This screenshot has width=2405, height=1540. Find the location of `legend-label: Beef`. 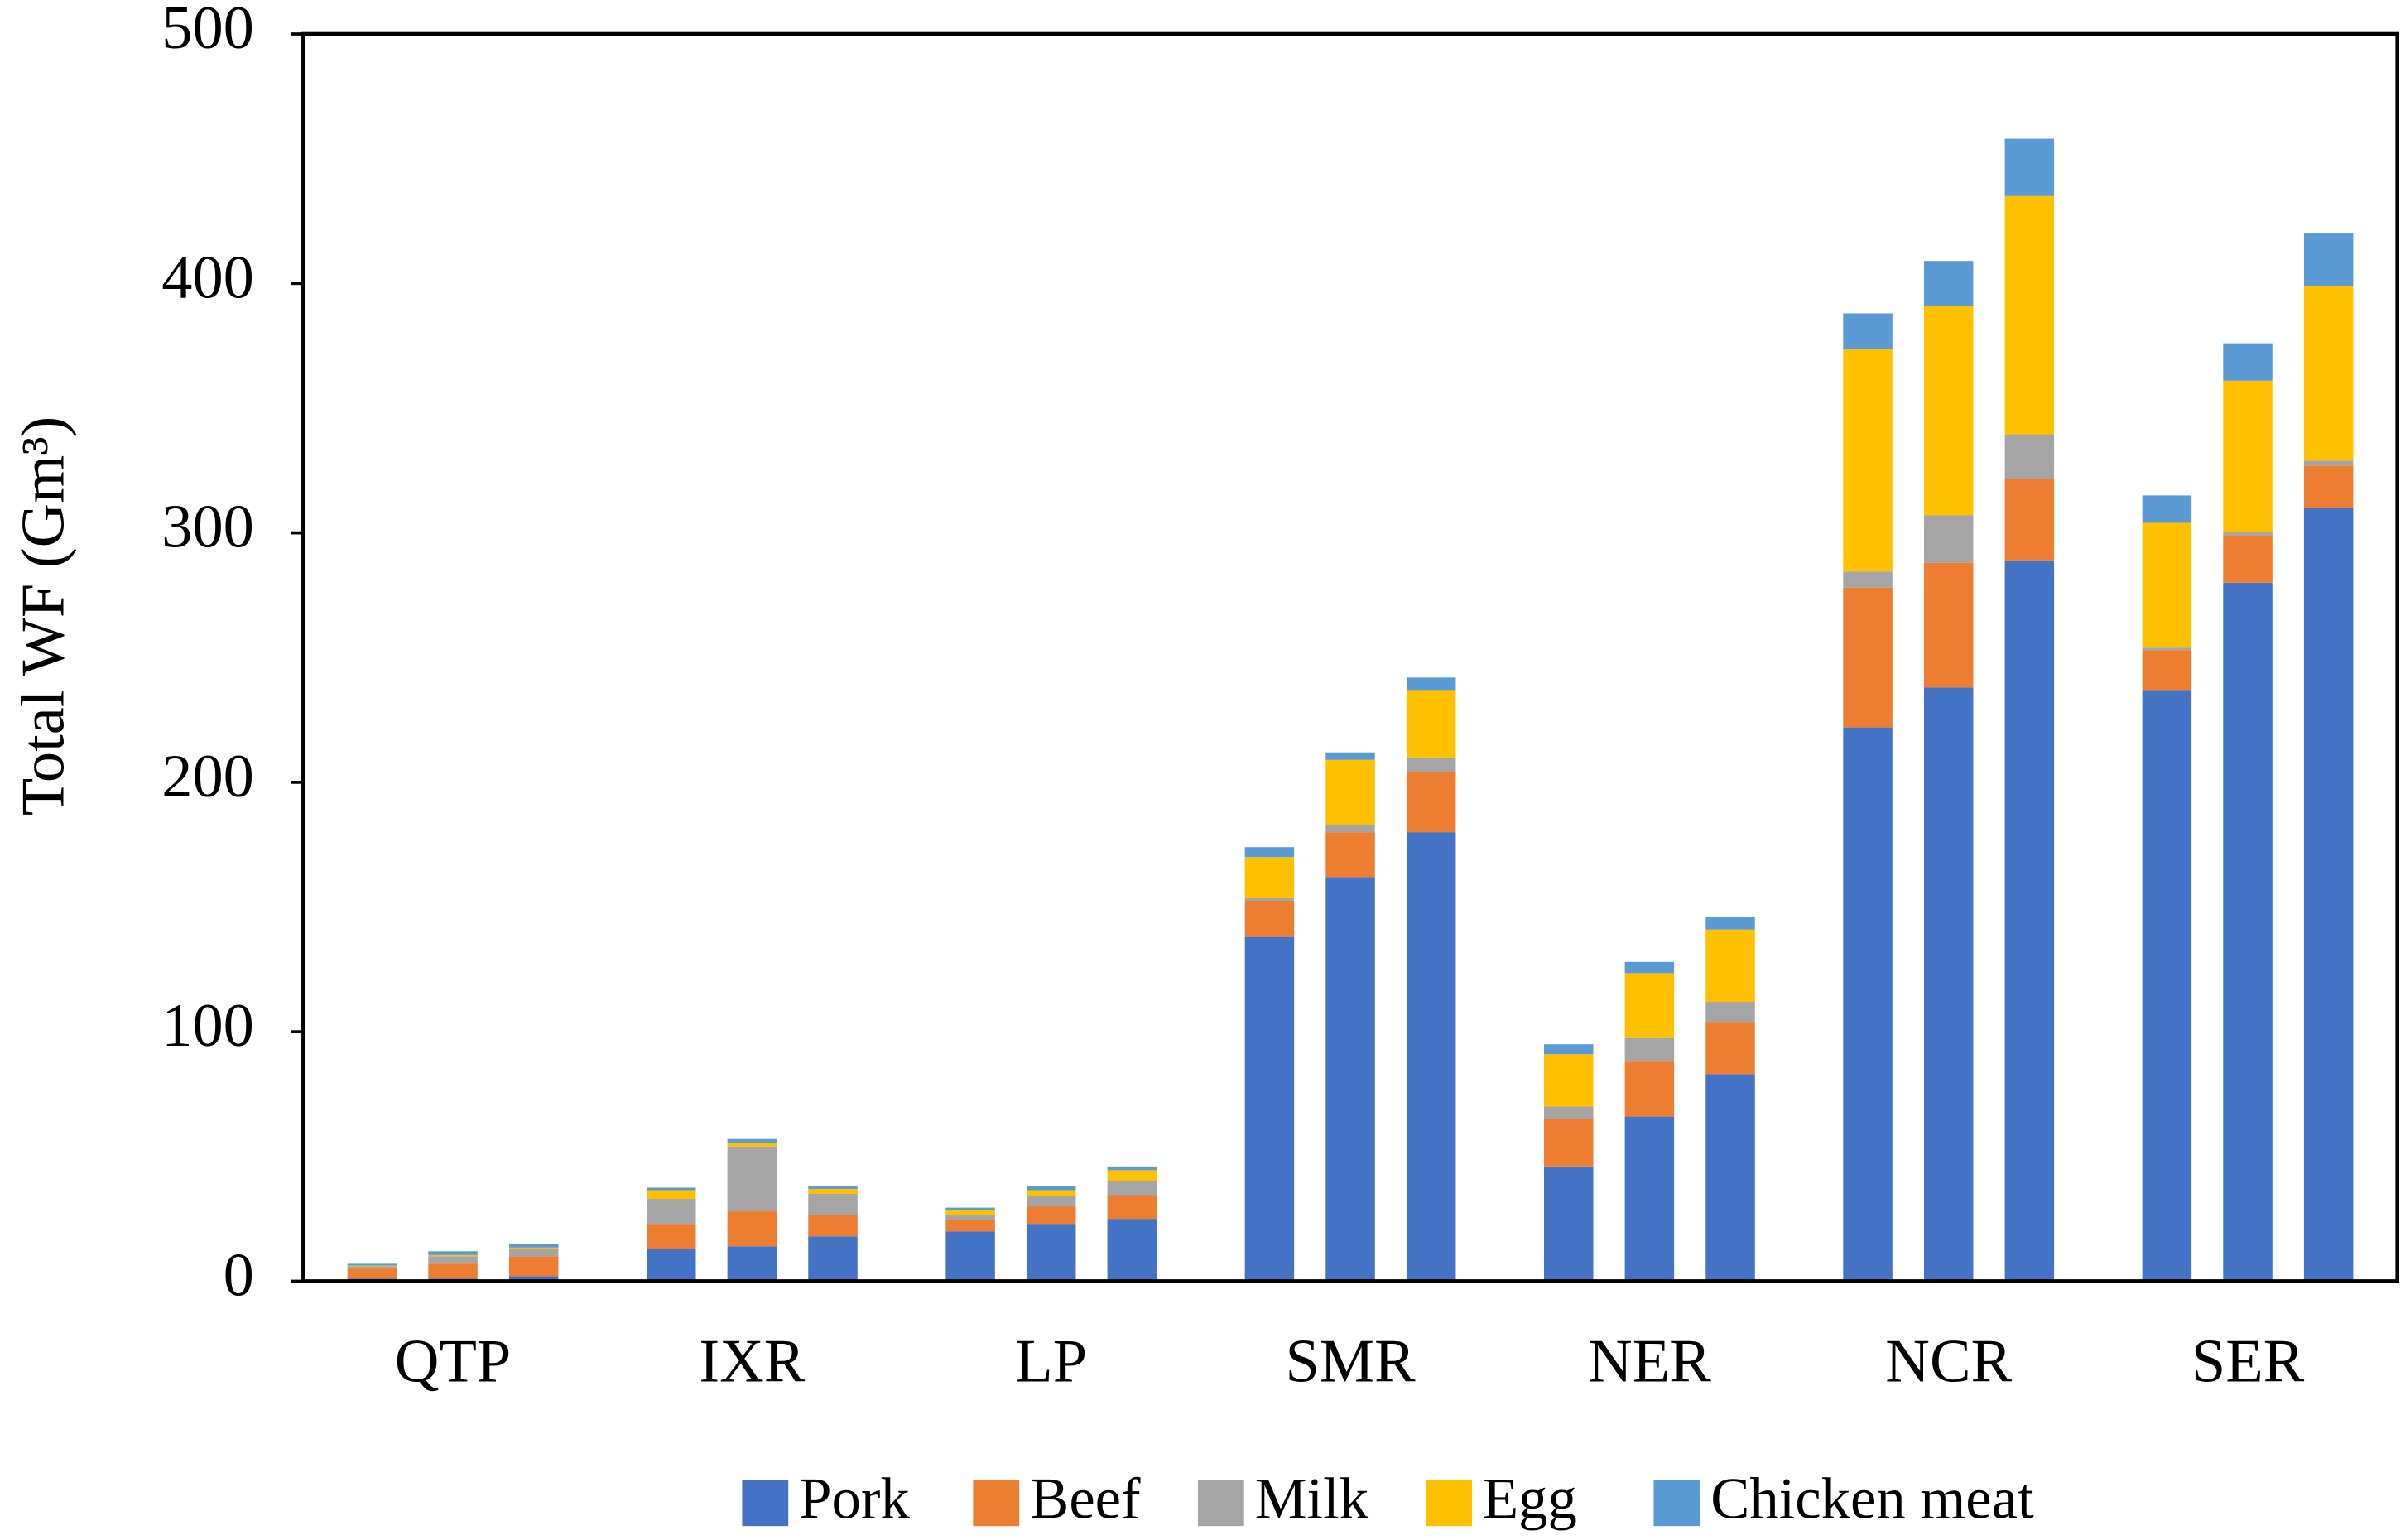

legend-label: Beef is located at coordinates (1085, 1499).